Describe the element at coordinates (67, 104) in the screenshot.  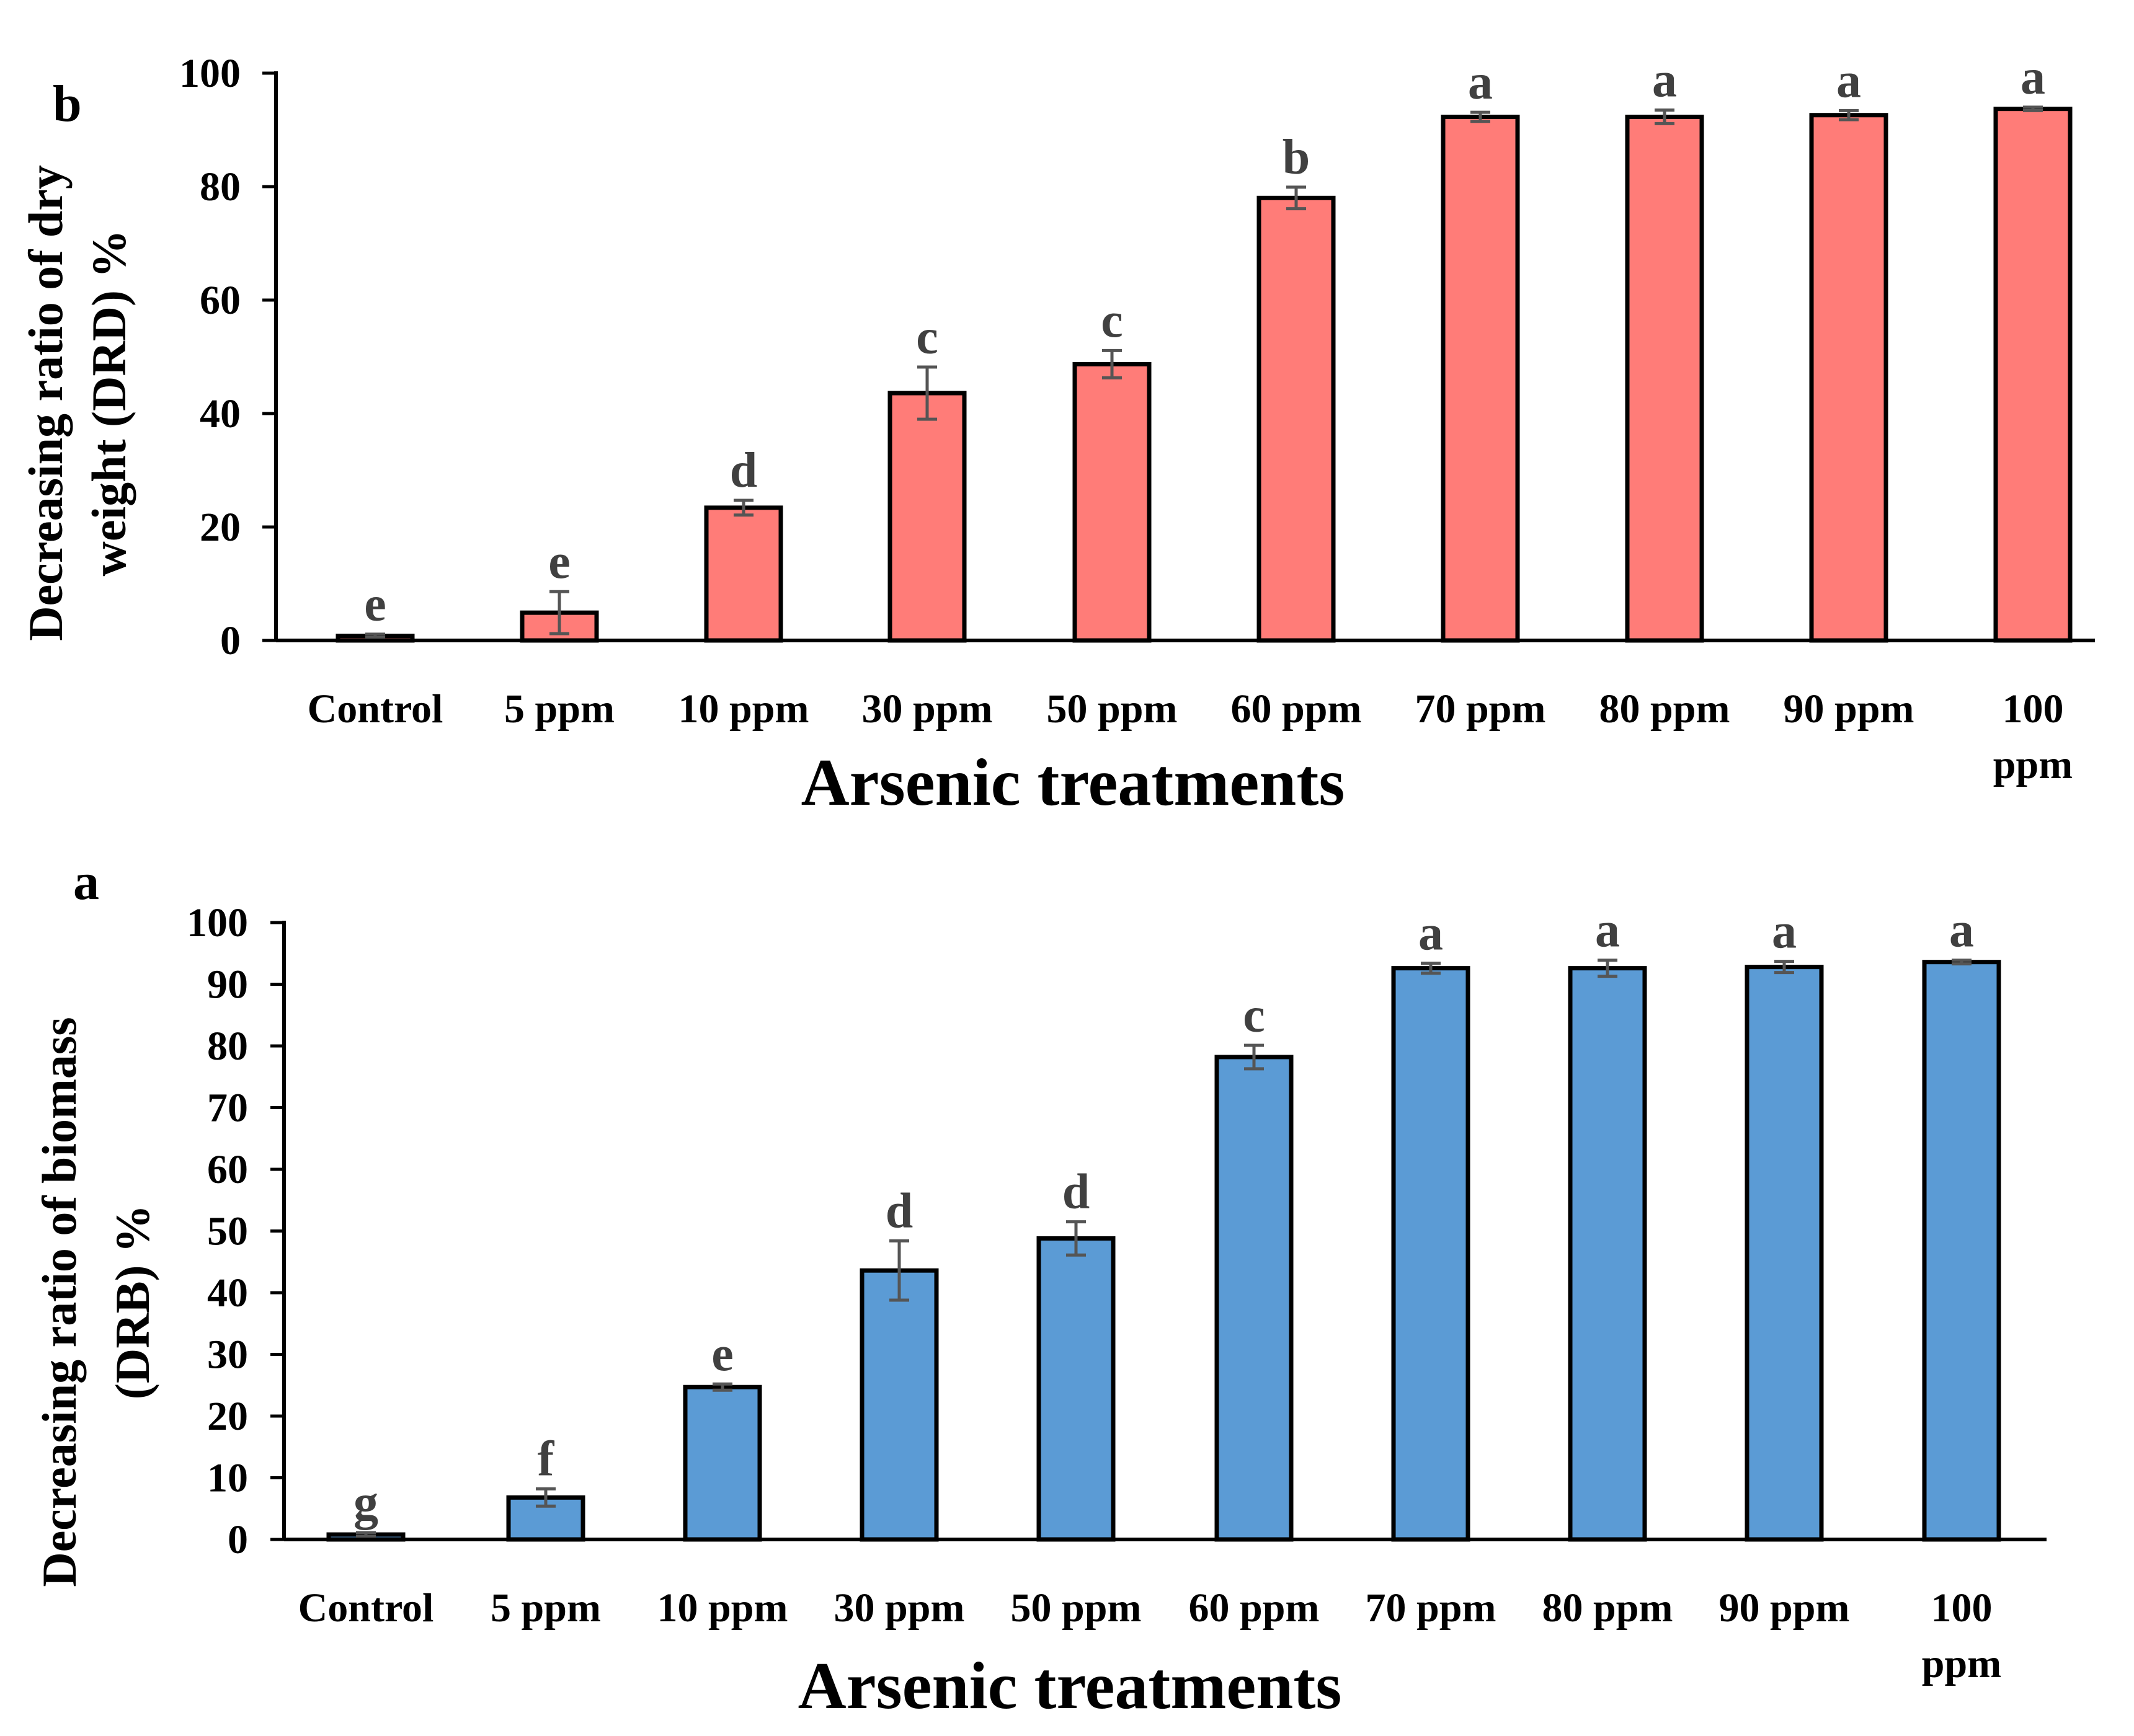
I see `panel-label-b: b` at that location.